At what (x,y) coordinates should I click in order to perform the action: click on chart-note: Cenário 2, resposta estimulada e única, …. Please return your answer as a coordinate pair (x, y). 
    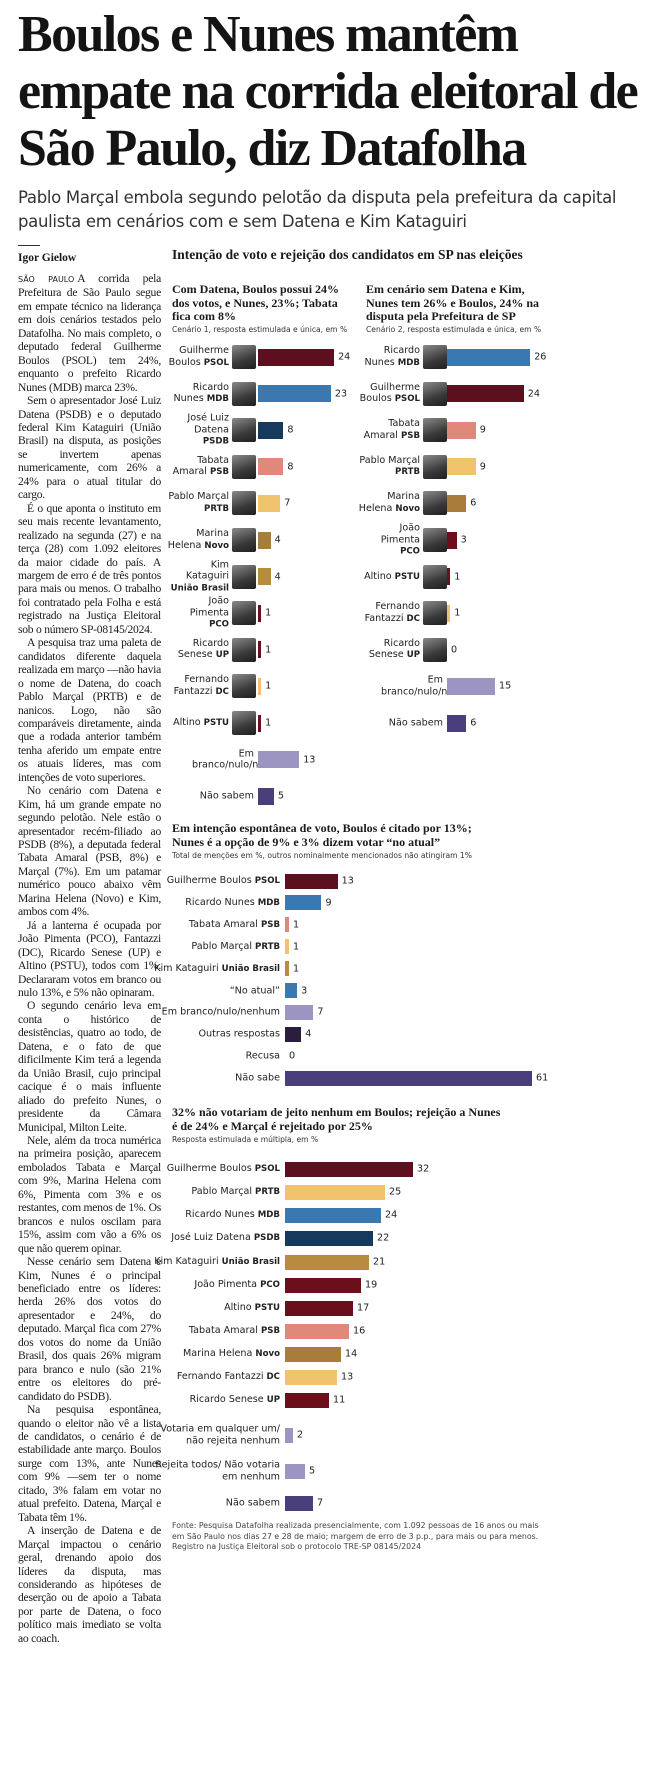
    Looking at the image, I should click on (454, 329).